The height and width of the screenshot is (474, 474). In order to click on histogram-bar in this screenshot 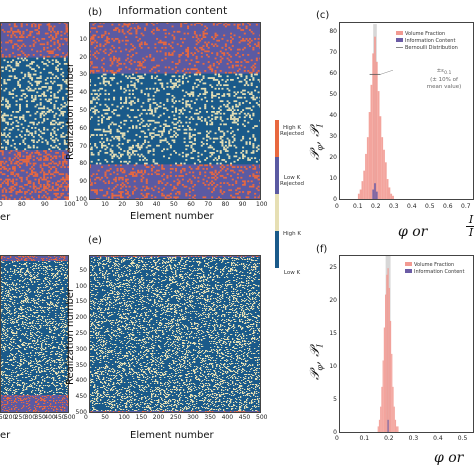, I will do `click(389, 193)`.